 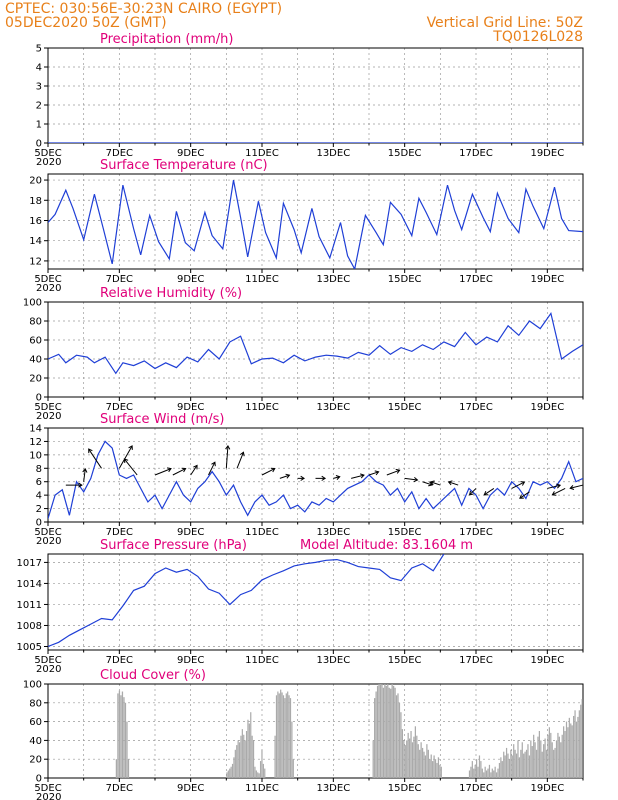 I want to click on y-tick-label: 60, so click(x=35, y=722).